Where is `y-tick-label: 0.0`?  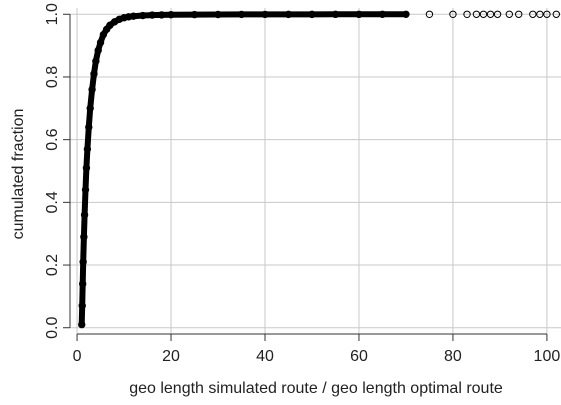 y-tick-label: 0.0 is located at coordinates (52, 328).